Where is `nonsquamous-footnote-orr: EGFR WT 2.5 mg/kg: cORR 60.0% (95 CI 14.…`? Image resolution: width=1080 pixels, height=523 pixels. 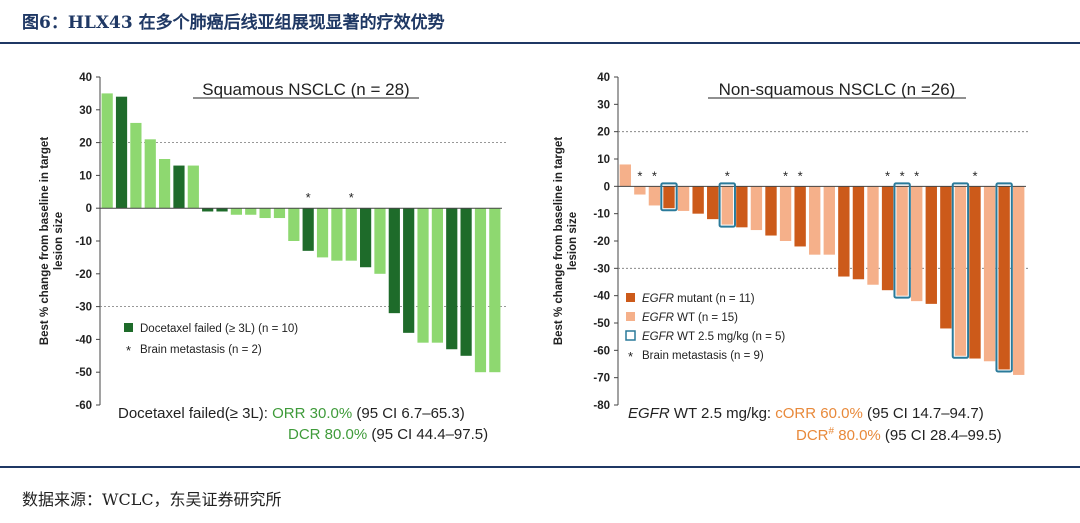 nonsquamous-footnote-orr: EGFR WT 2.5 mg/kg: cORR 60.0% (95 CI 14.… is located at coordinates (806, 413).